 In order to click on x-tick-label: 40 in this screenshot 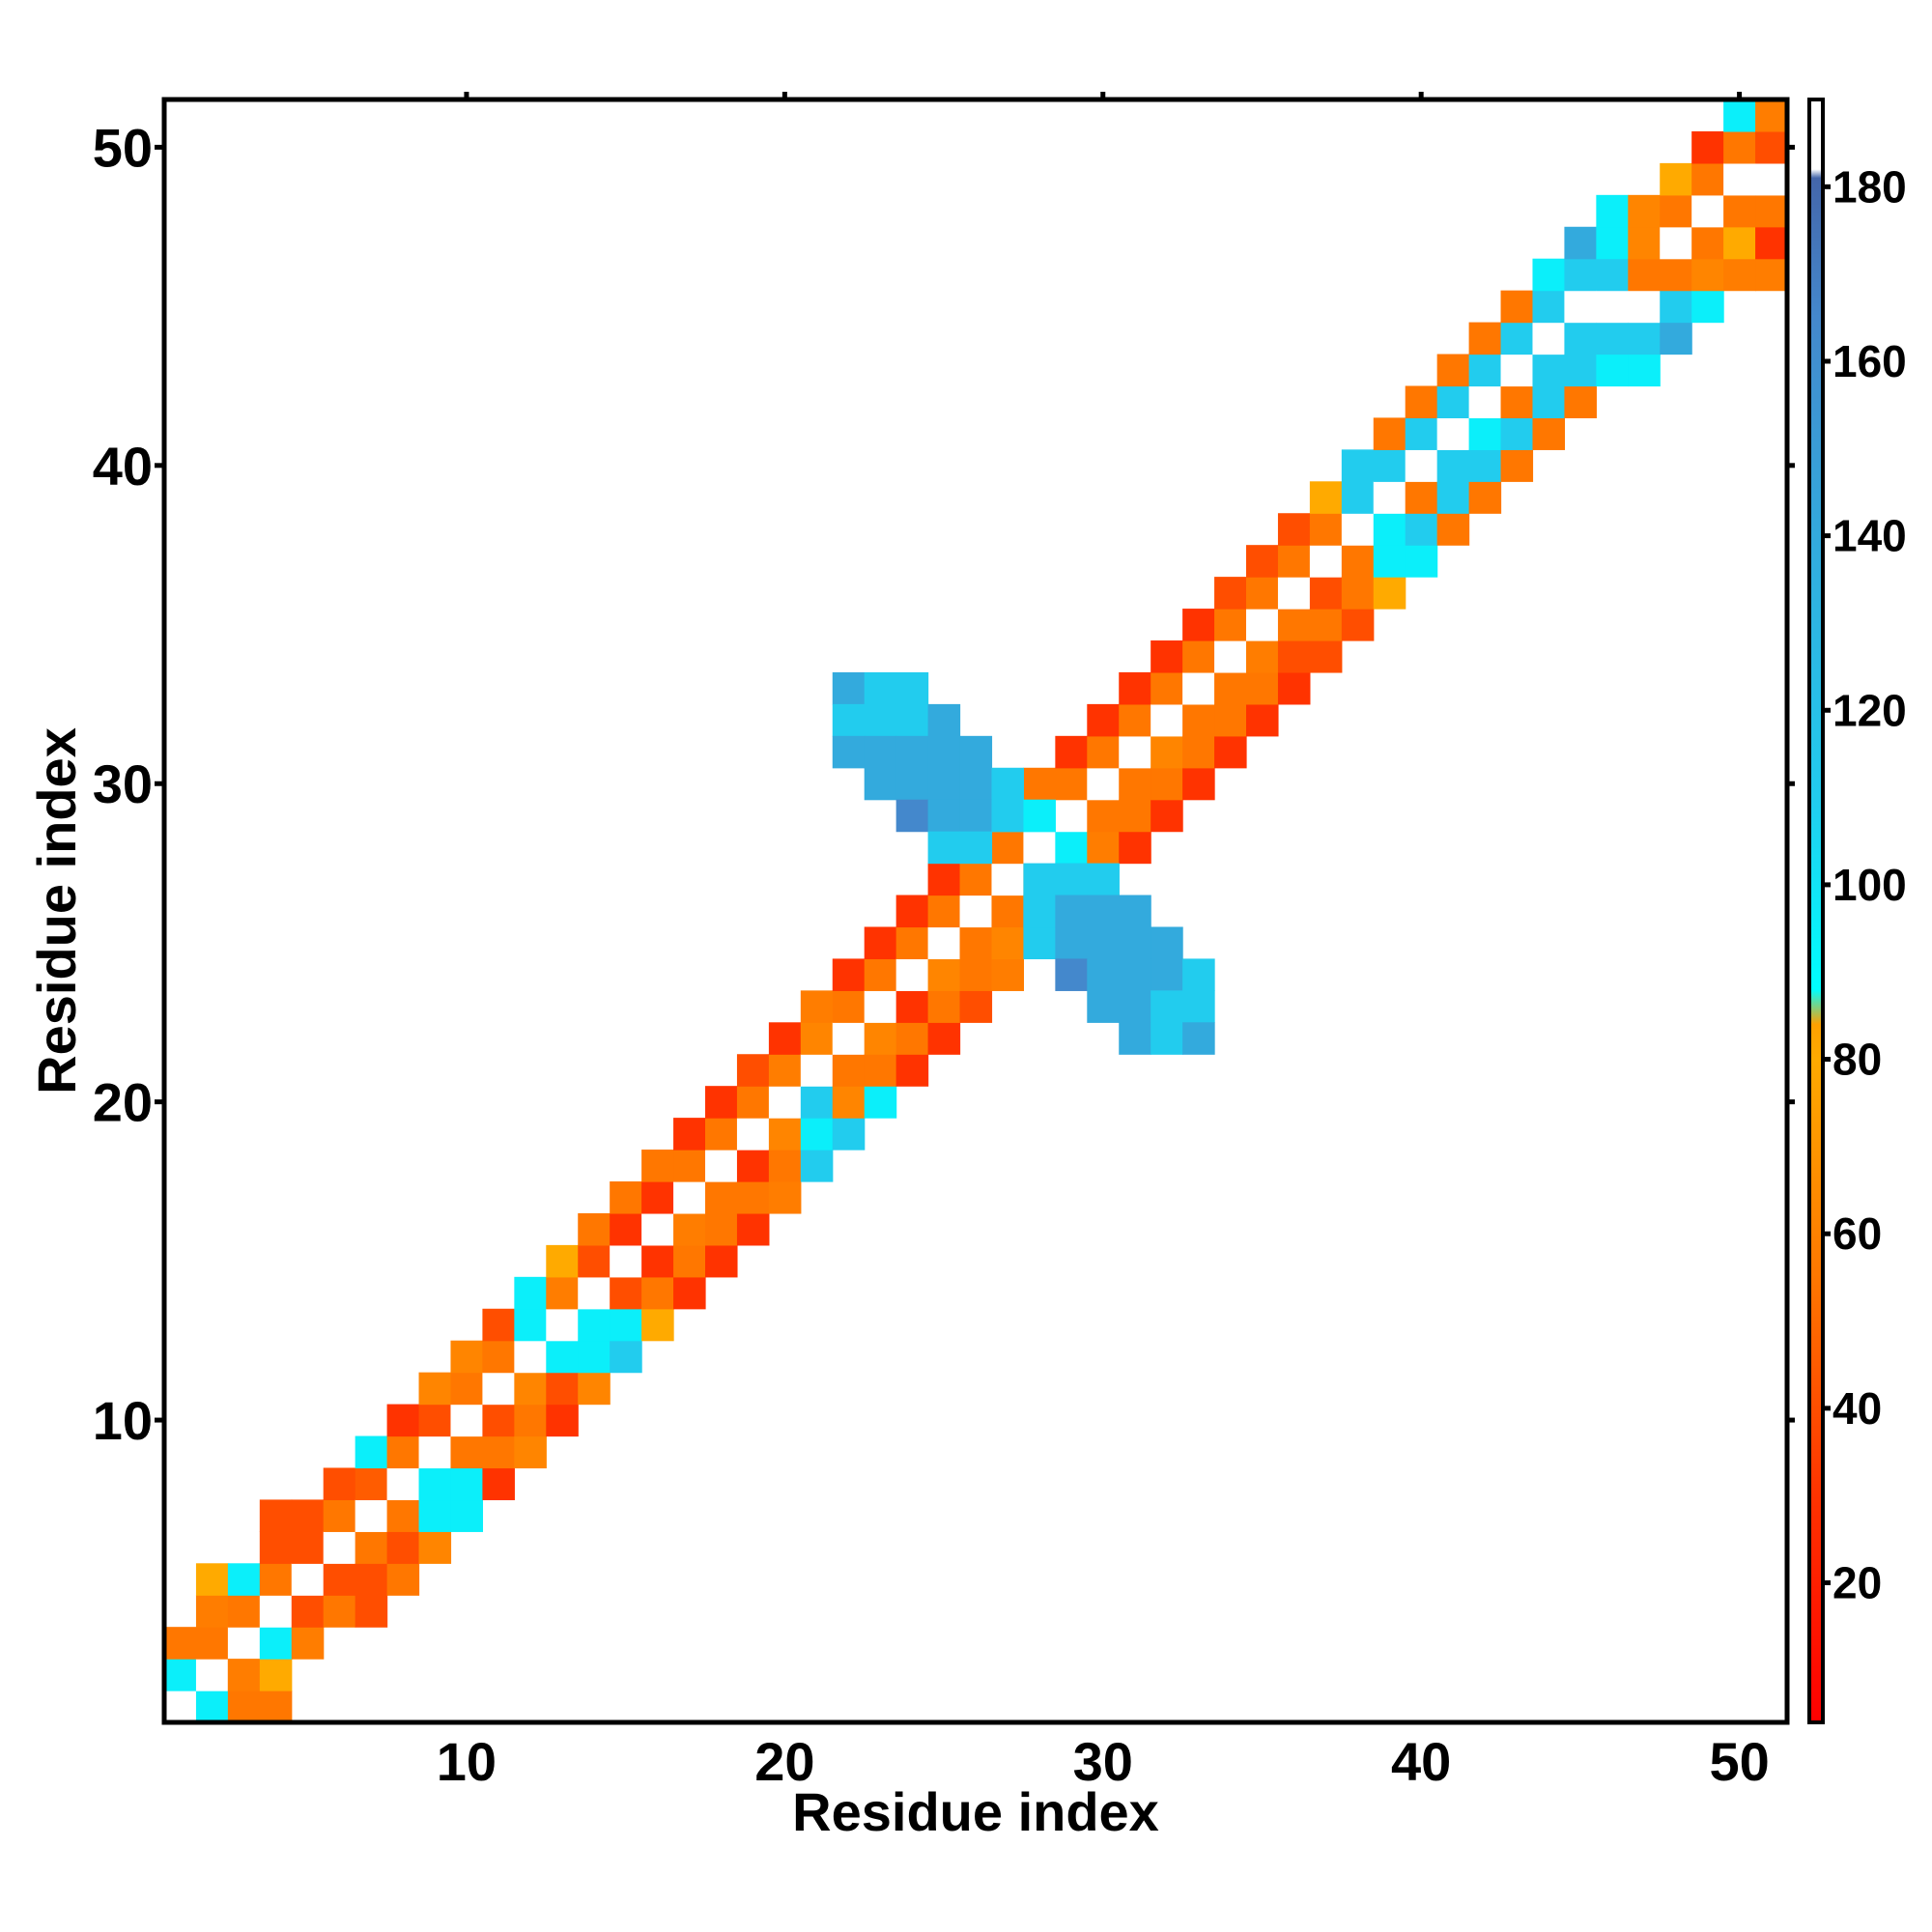, I will do `click(1421, 1761)`.